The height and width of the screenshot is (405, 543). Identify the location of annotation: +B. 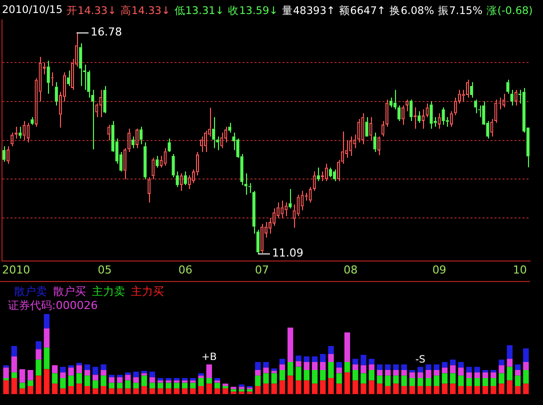
(209, 357).